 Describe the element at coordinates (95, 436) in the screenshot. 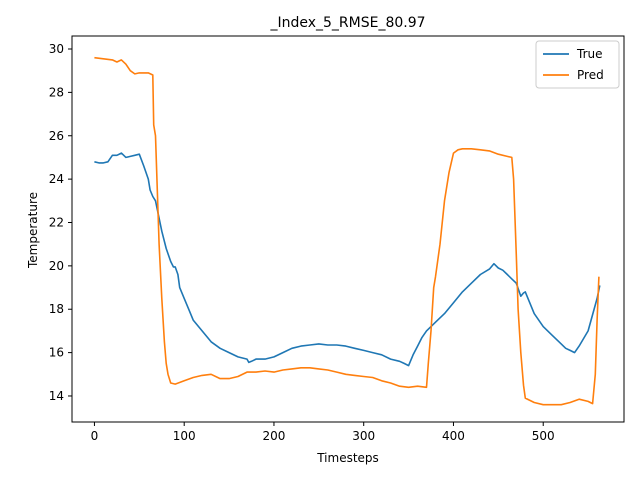

I see `x-tick-label: 0` at that location.